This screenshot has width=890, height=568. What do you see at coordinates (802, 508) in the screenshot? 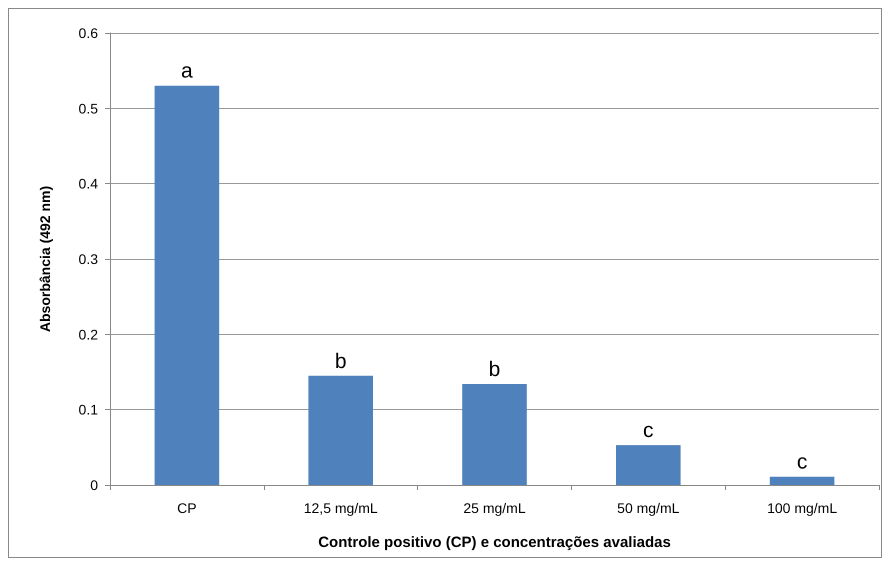
I see `x-tick-label: 100 mg/mL` at bounding box center [802, 508].